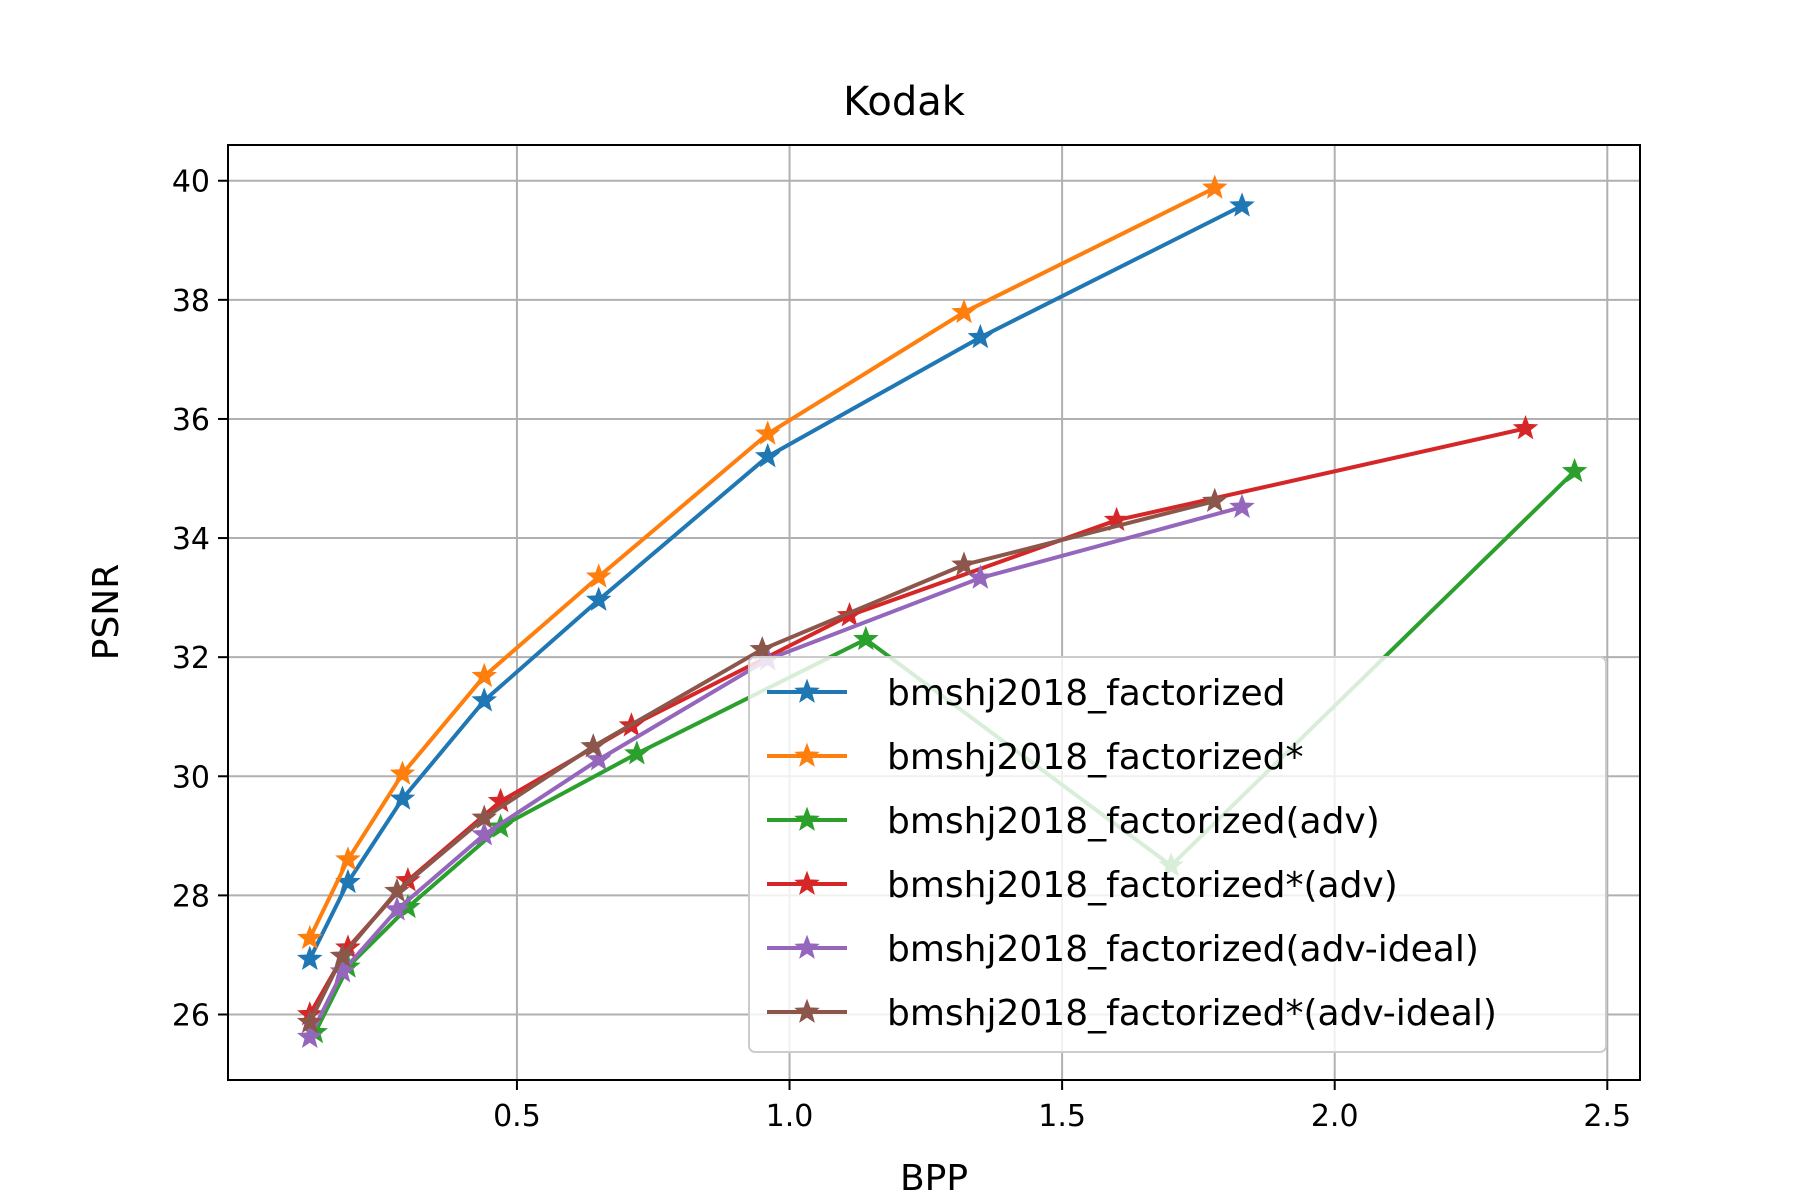 Image resolution: width=1800 pixels, height=1204 pixels. Describe the element at coordinates (1192, 1013) in the screenshot. I see `legend-label: bmshj2018_factorized*(adv-ideal)` at that location.